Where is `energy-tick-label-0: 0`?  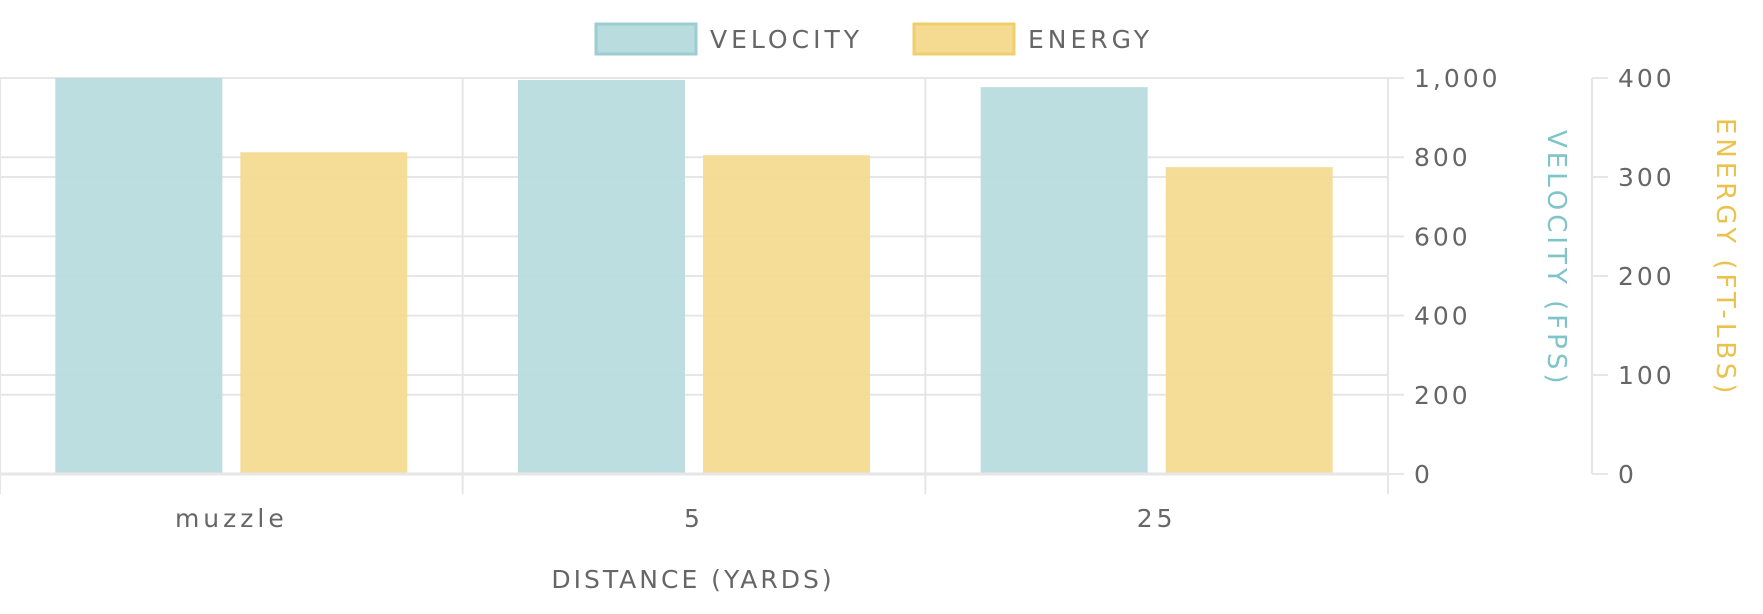 energy-tick-label-0: 0 is located at coordinates (1627, 474).